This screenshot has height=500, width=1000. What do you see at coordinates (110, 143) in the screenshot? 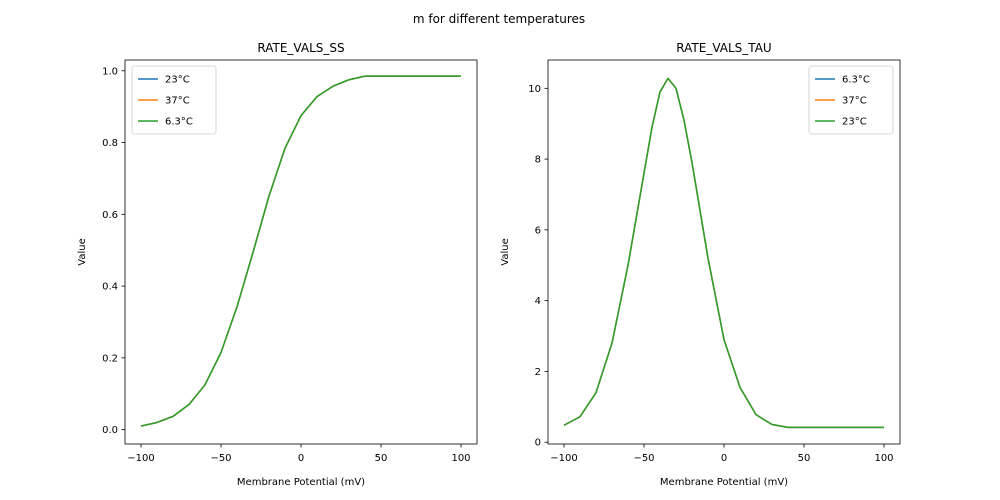
I see `panel-1-y-tick-label: 0.8` at bounding box center [110, 143].